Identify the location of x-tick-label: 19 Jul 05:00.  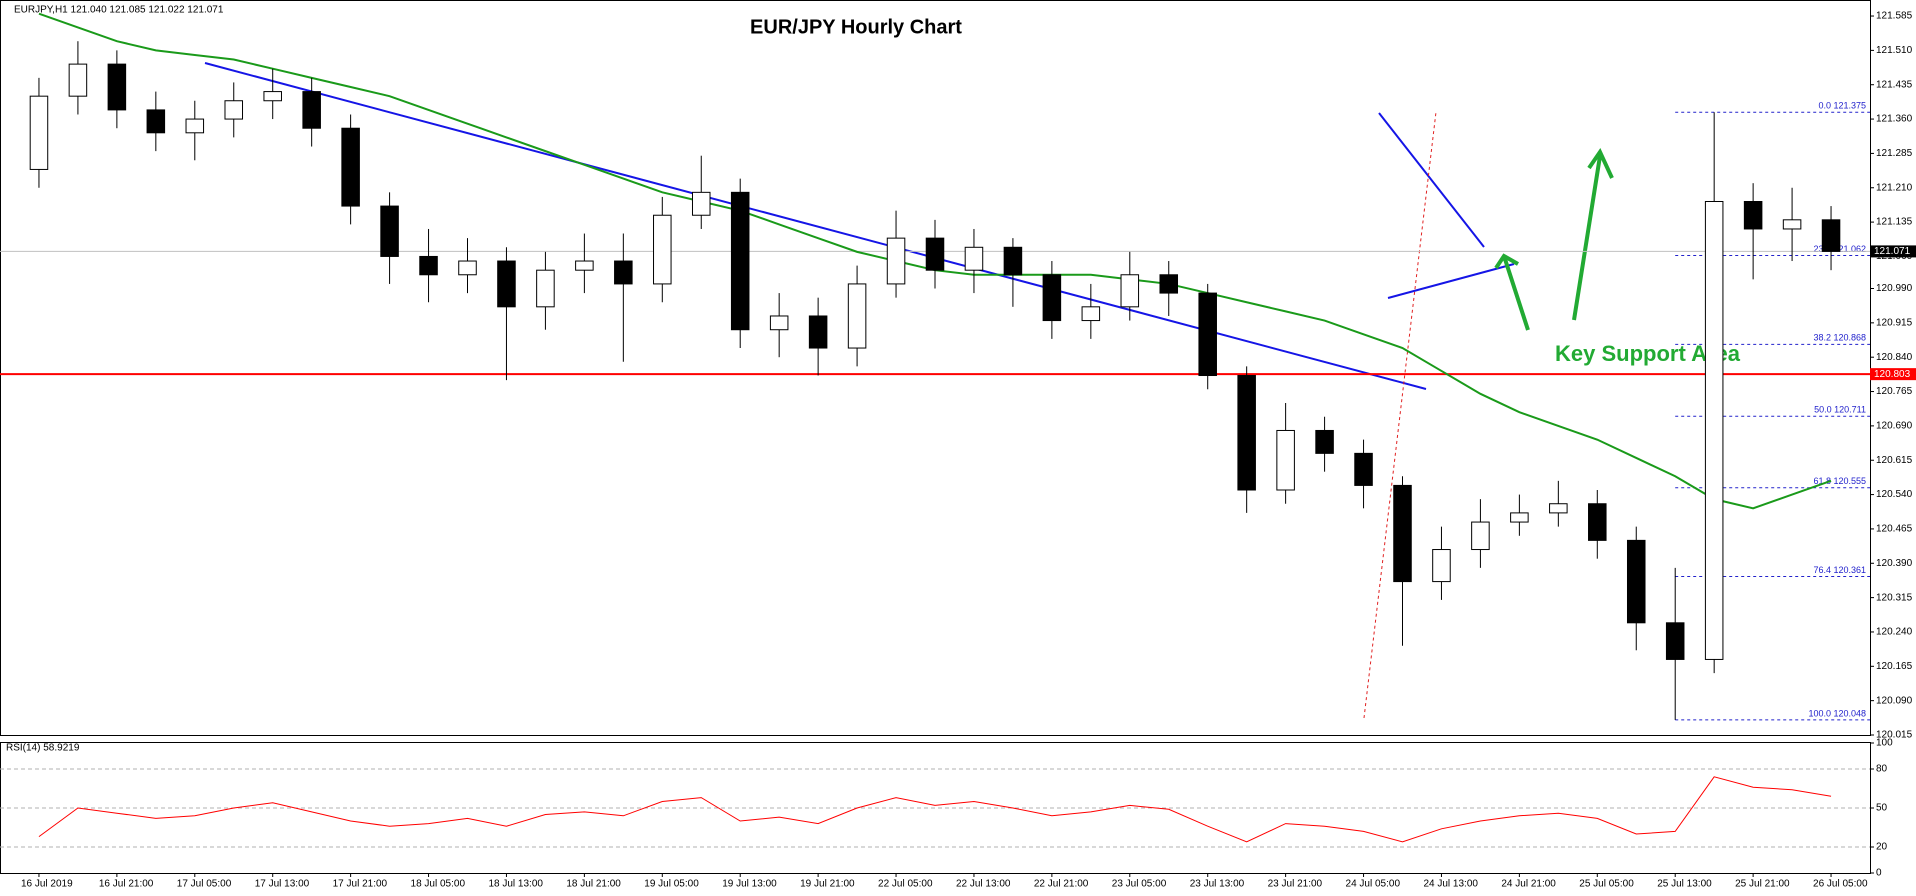
(671, 884).